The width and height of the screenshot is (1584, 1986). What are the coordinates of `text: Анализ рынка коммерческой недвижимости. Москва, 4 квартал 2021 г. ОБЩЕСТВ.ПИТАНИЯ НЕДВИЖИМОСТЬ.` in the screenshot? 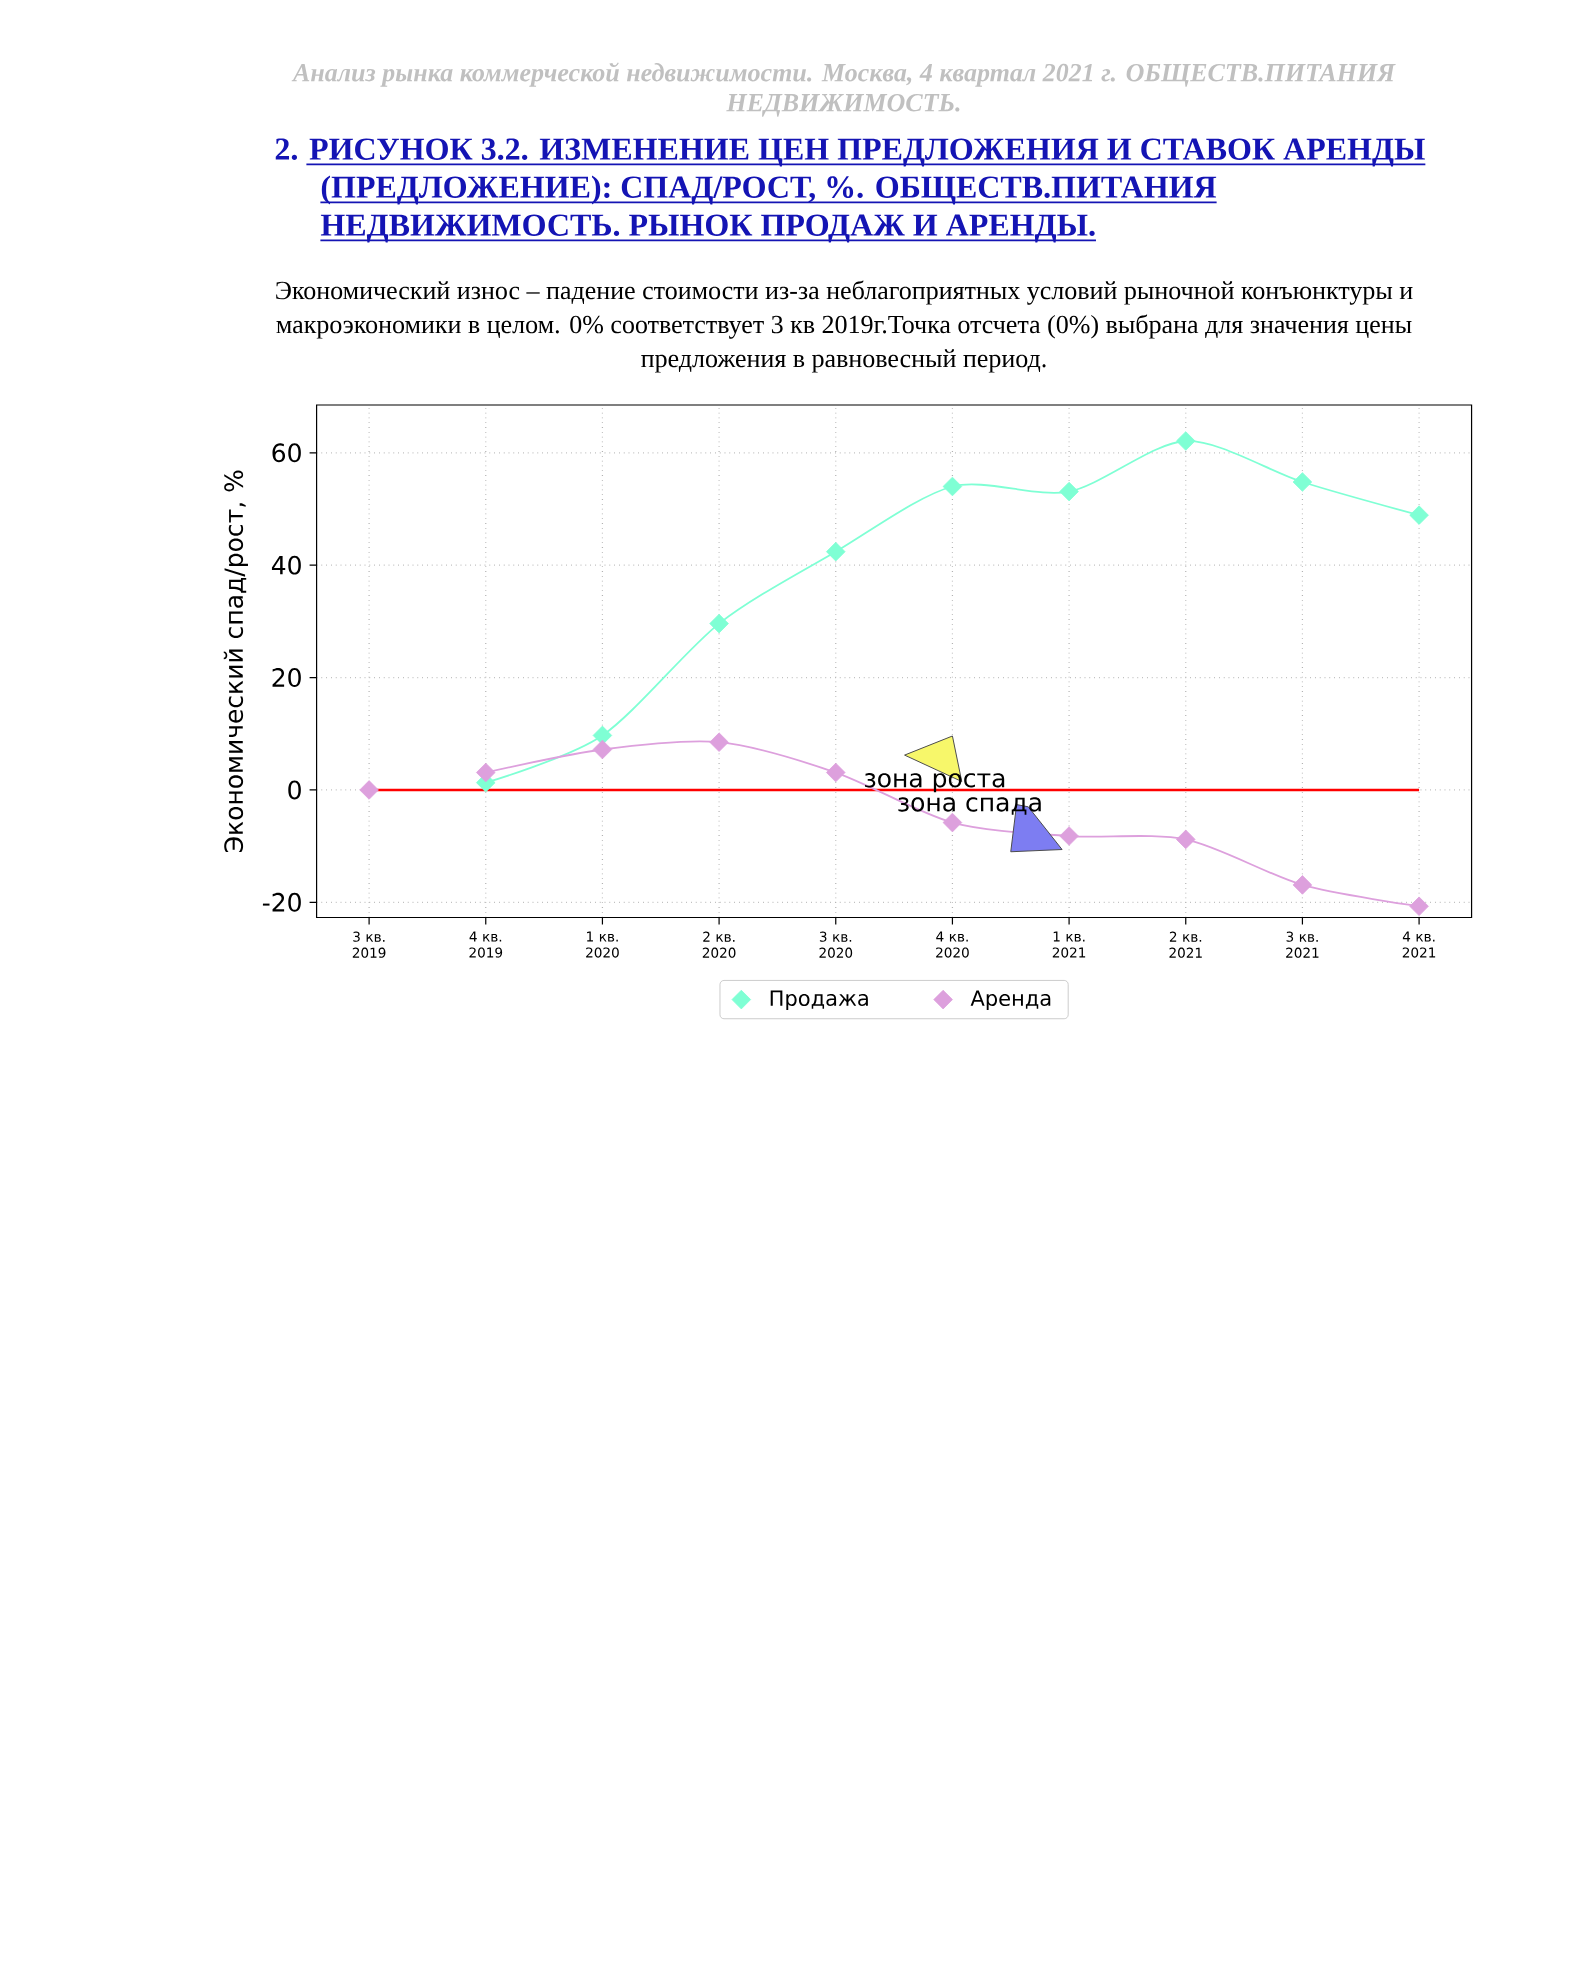 It's located at (843, 89).